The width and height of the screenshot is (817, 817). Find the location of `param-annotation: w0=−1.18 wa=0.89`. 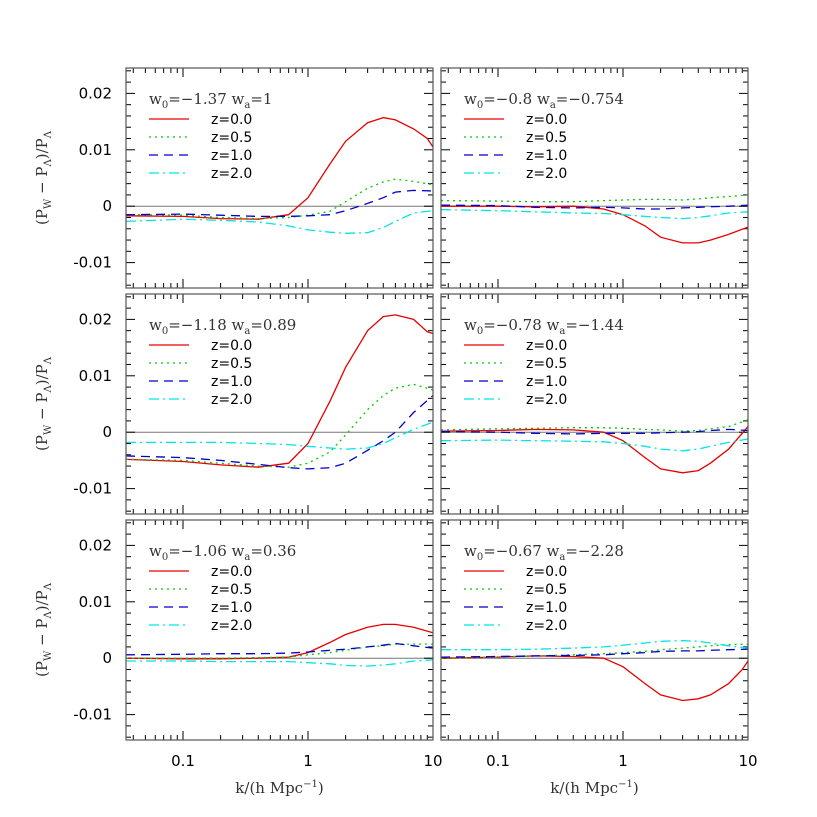

param-annotation: w0=−1.18 wa=0.89 is located at coordinates (222, 326).